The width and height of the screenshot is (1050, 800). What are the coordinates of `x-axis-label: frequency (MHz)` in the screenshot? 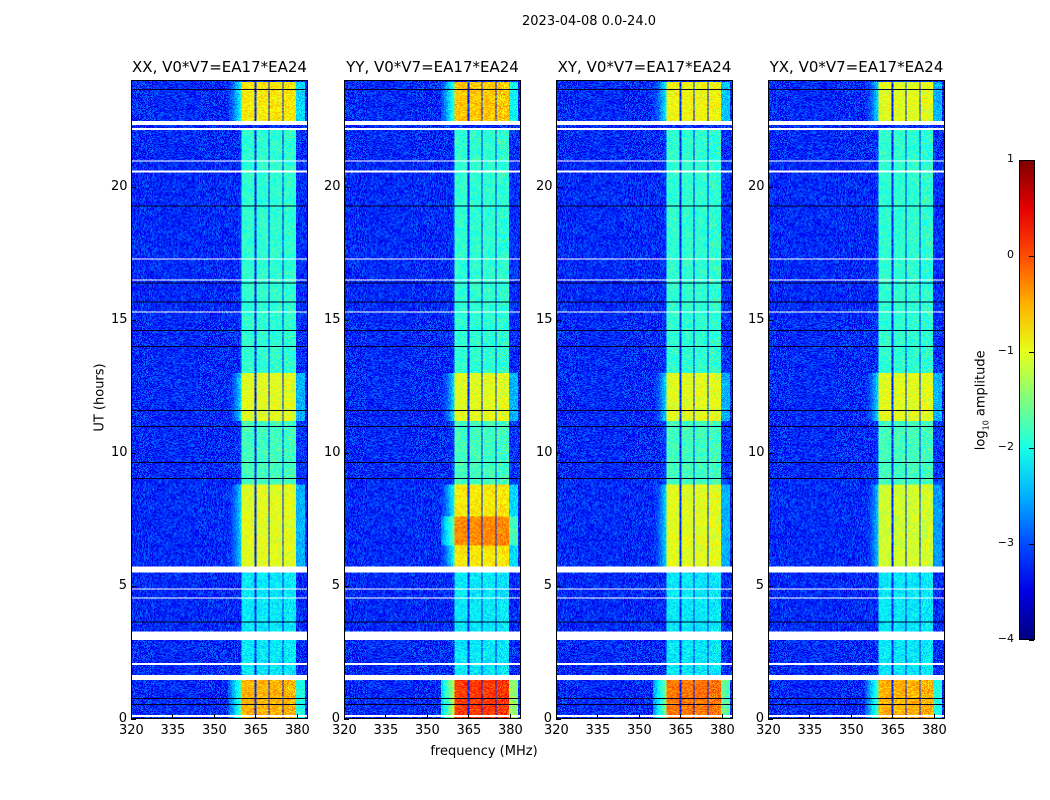 It's located at (484, 751).